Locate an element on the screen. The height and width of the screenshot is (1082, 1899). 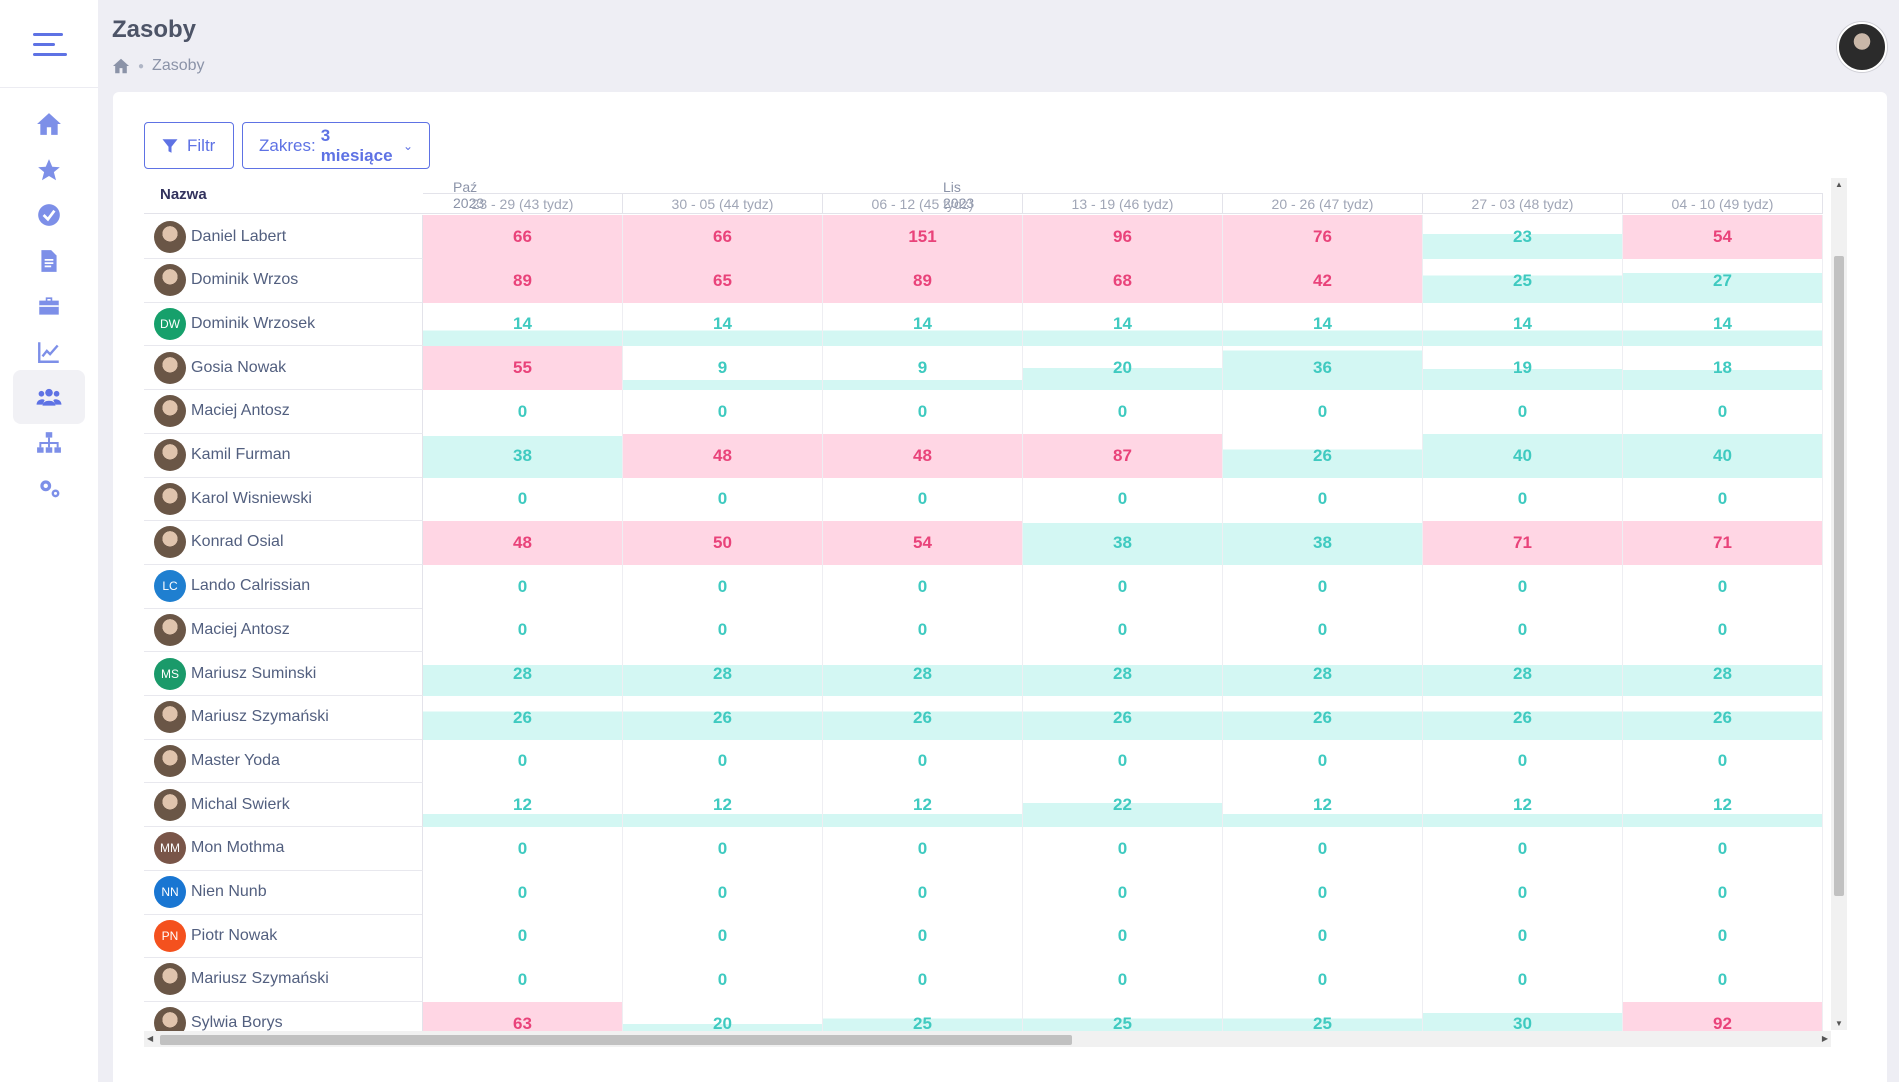
resource-name-cell: Daniel Labert is located at coordinates (283, 237).